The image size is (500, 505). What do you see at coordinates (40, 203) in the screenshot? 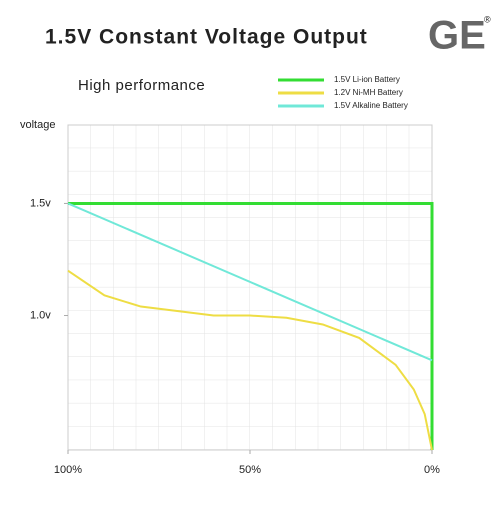
I see `y-tick-label: 1.5v` at bounding box center [40, 203].